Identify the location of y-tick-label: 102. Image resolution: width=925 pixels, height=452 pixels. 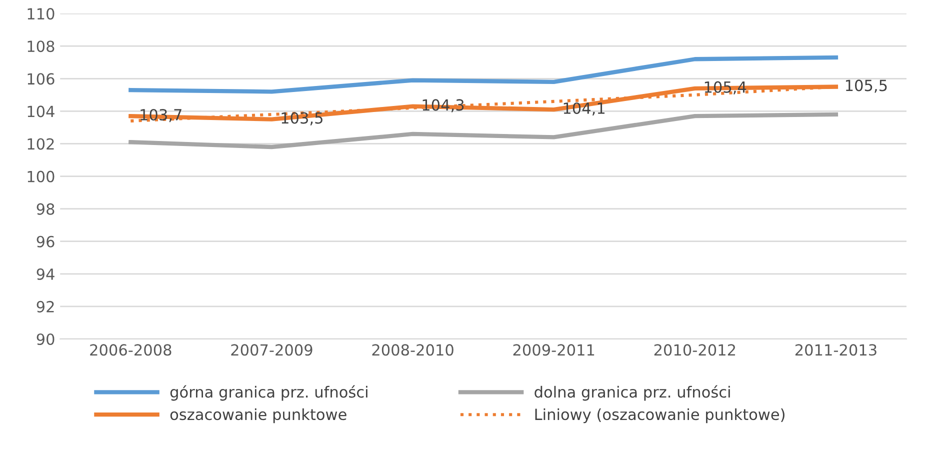
(41, 144).